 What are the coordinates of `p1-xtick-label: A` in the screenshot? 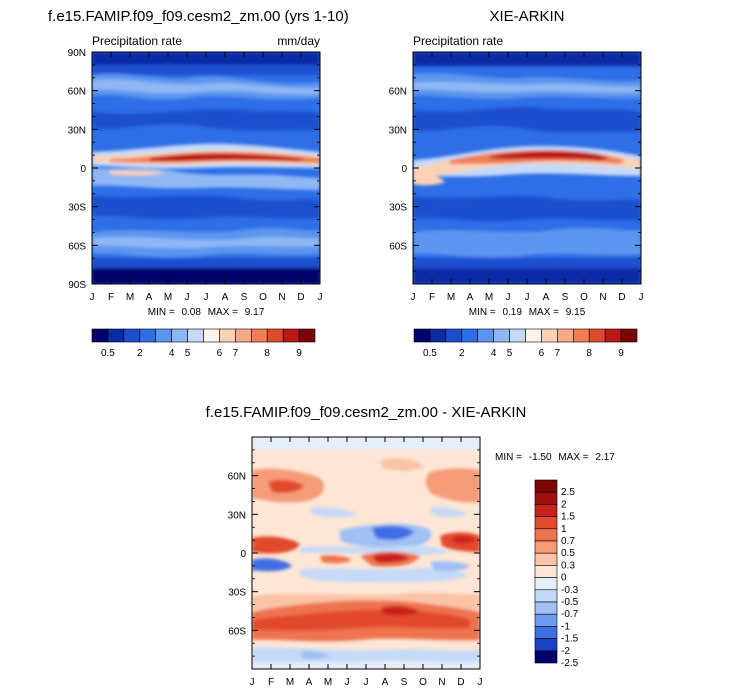 It's located at (225, 297).